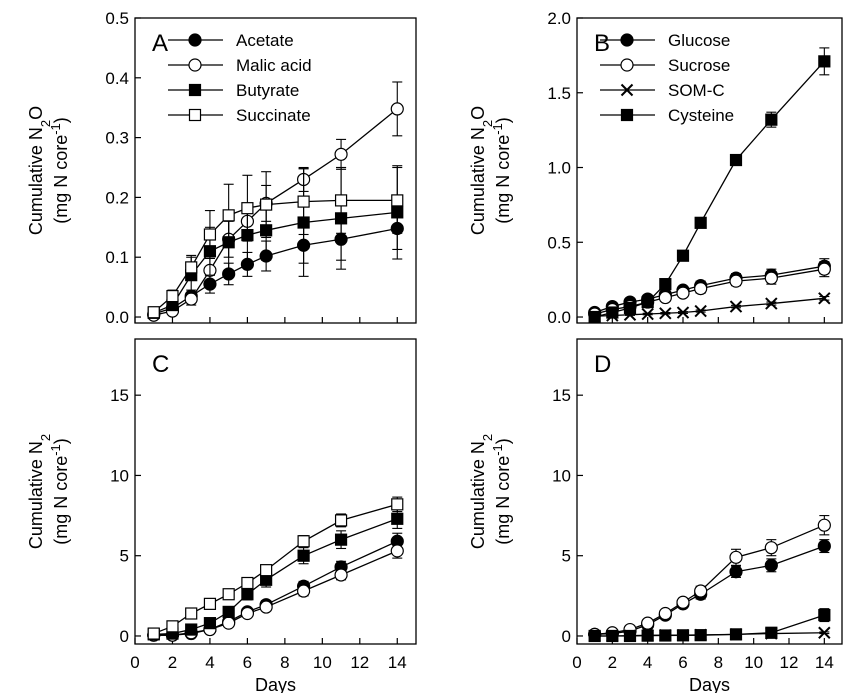  I want to click on y-axis-label: Cumulative N2O, so click(481, 170).